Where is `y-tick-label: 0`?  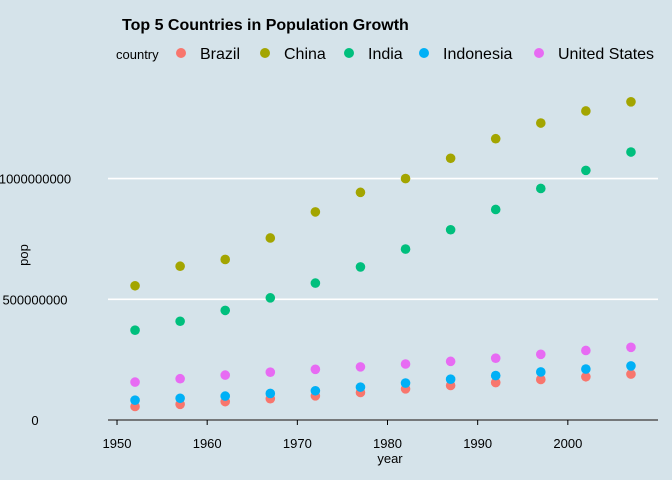
y-tick-label: 0 is located at coordinates (34, 420).